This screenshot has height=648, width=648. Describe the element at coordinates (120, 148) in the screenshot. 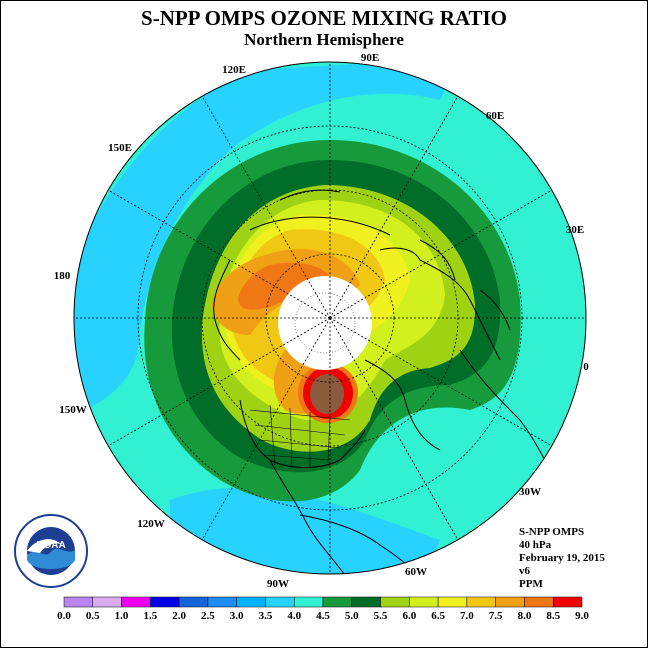

I see `lon-label-150e: 150E` at that location.